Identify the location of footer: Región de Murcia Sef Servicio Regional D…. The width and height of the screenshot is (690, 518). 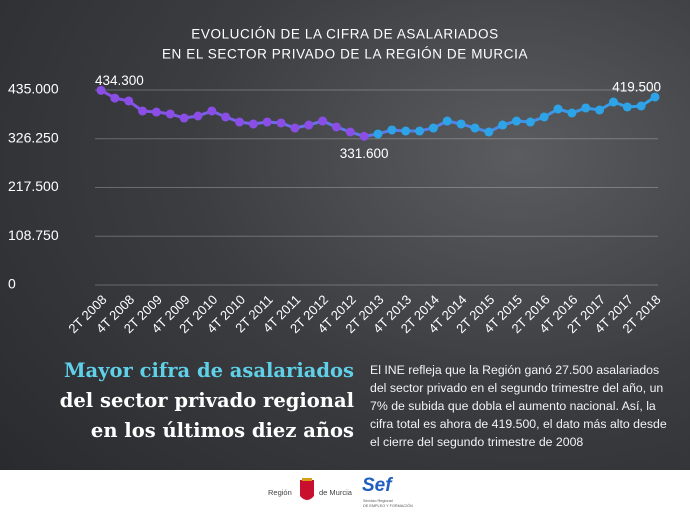
(345, 494).